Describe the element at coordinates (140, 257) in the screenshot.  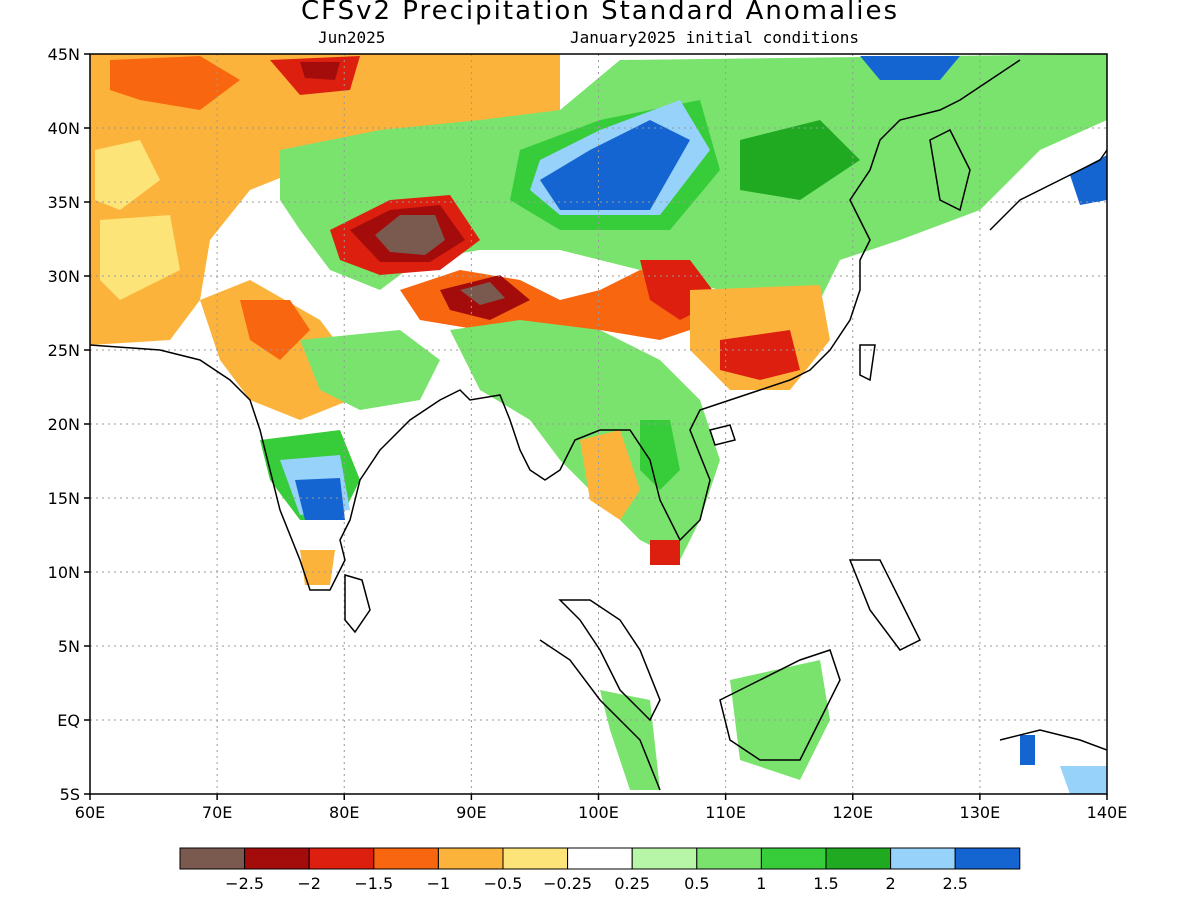
I see `anomaly-dry-iran-light2` at that location.